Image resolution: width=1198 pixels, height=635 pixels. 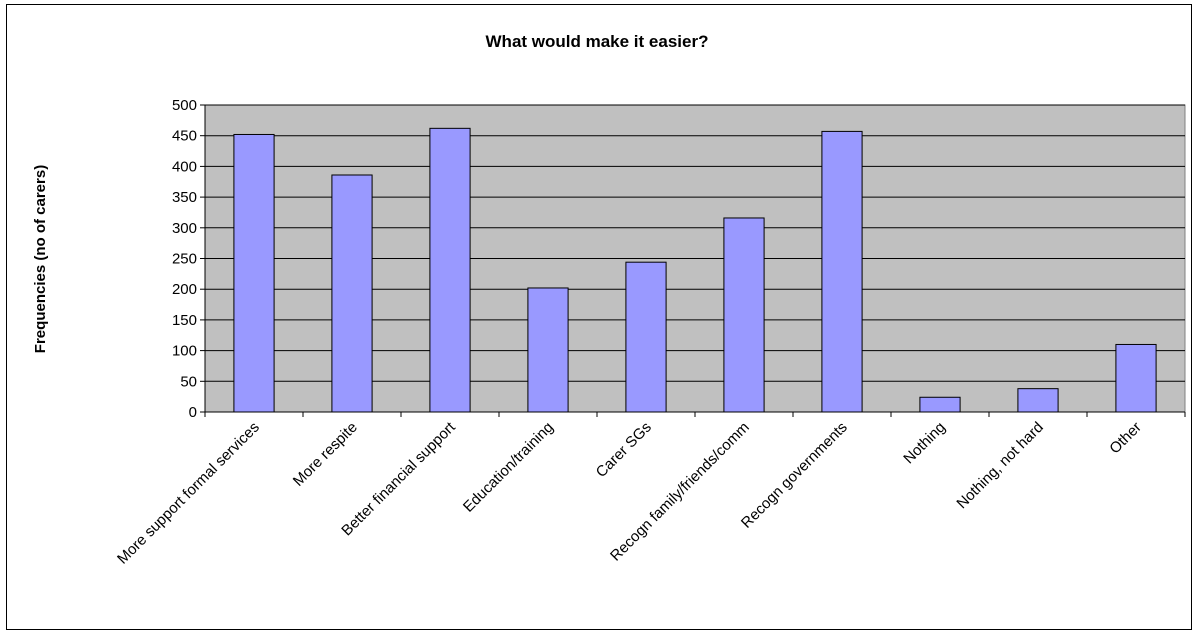 I want to click on y-tick-label: 250, so click(x=184, y=259).